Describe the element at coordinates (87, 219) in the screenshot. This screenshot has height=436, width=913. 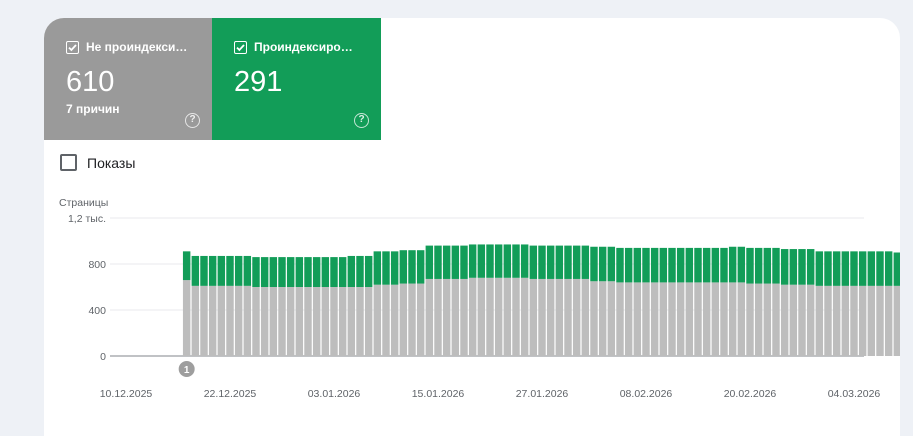
I see `y-tick-label: 1,2 тыс.` at that location.